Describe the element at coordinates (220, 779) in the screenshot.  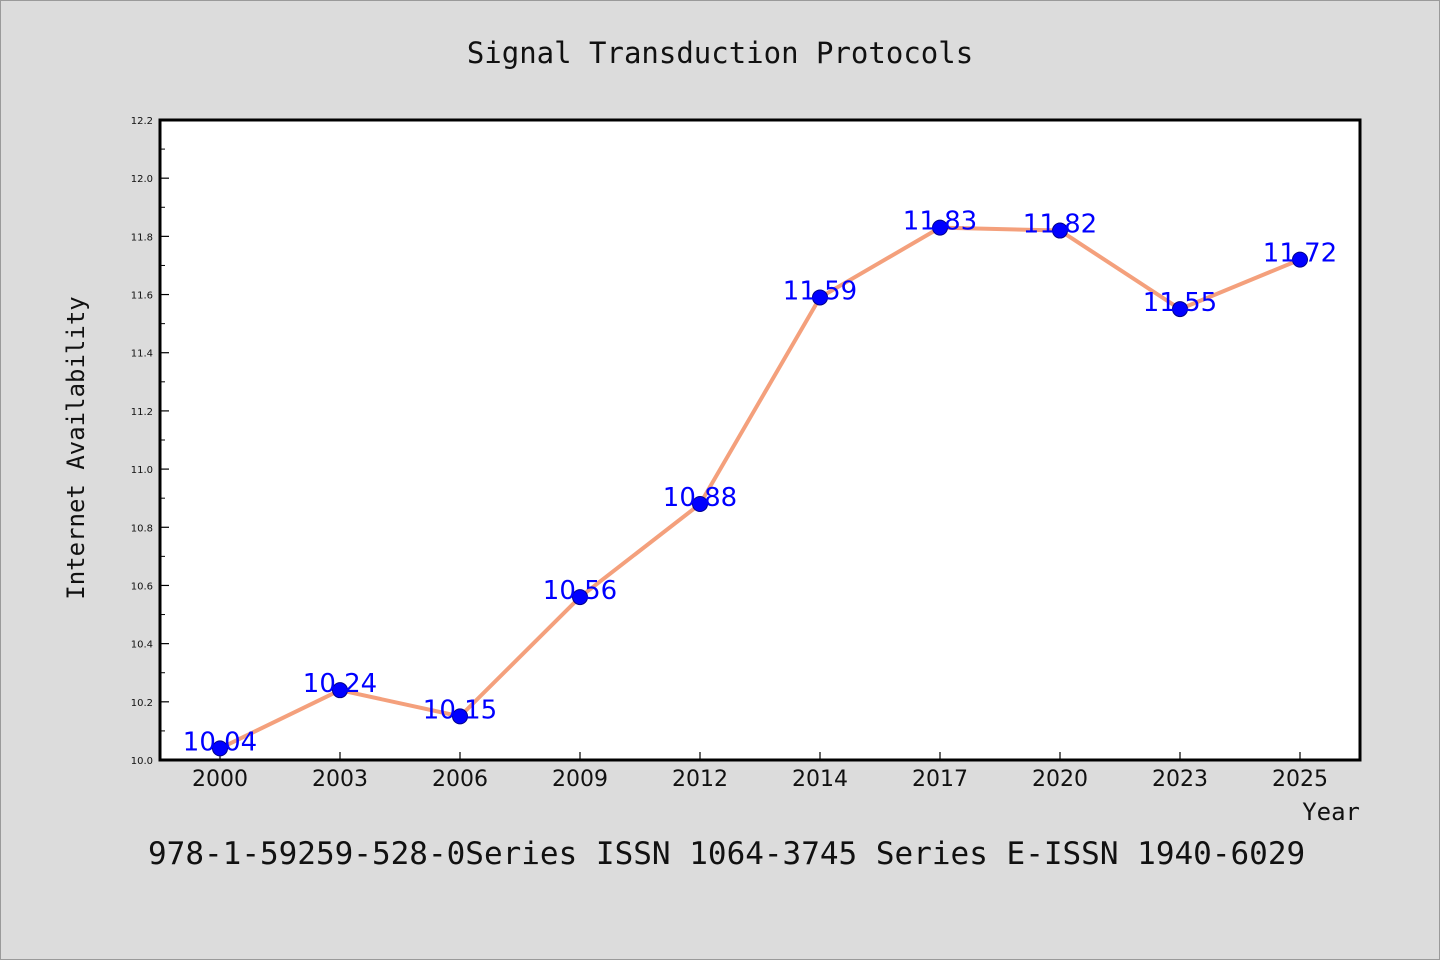
I see `x-tick-label: 2000` at that location.